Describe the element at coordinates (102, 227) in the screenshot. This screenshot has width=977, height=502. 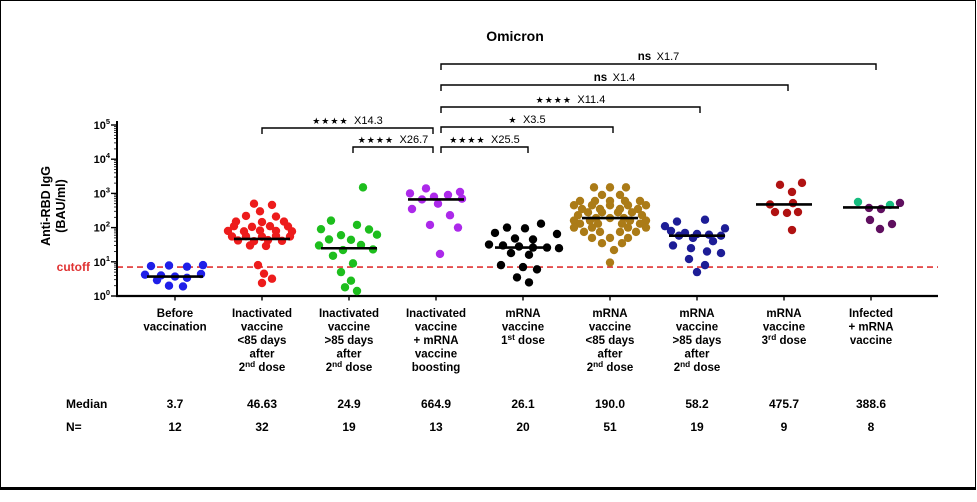
I see `y-tick-label: 10²` at that location.